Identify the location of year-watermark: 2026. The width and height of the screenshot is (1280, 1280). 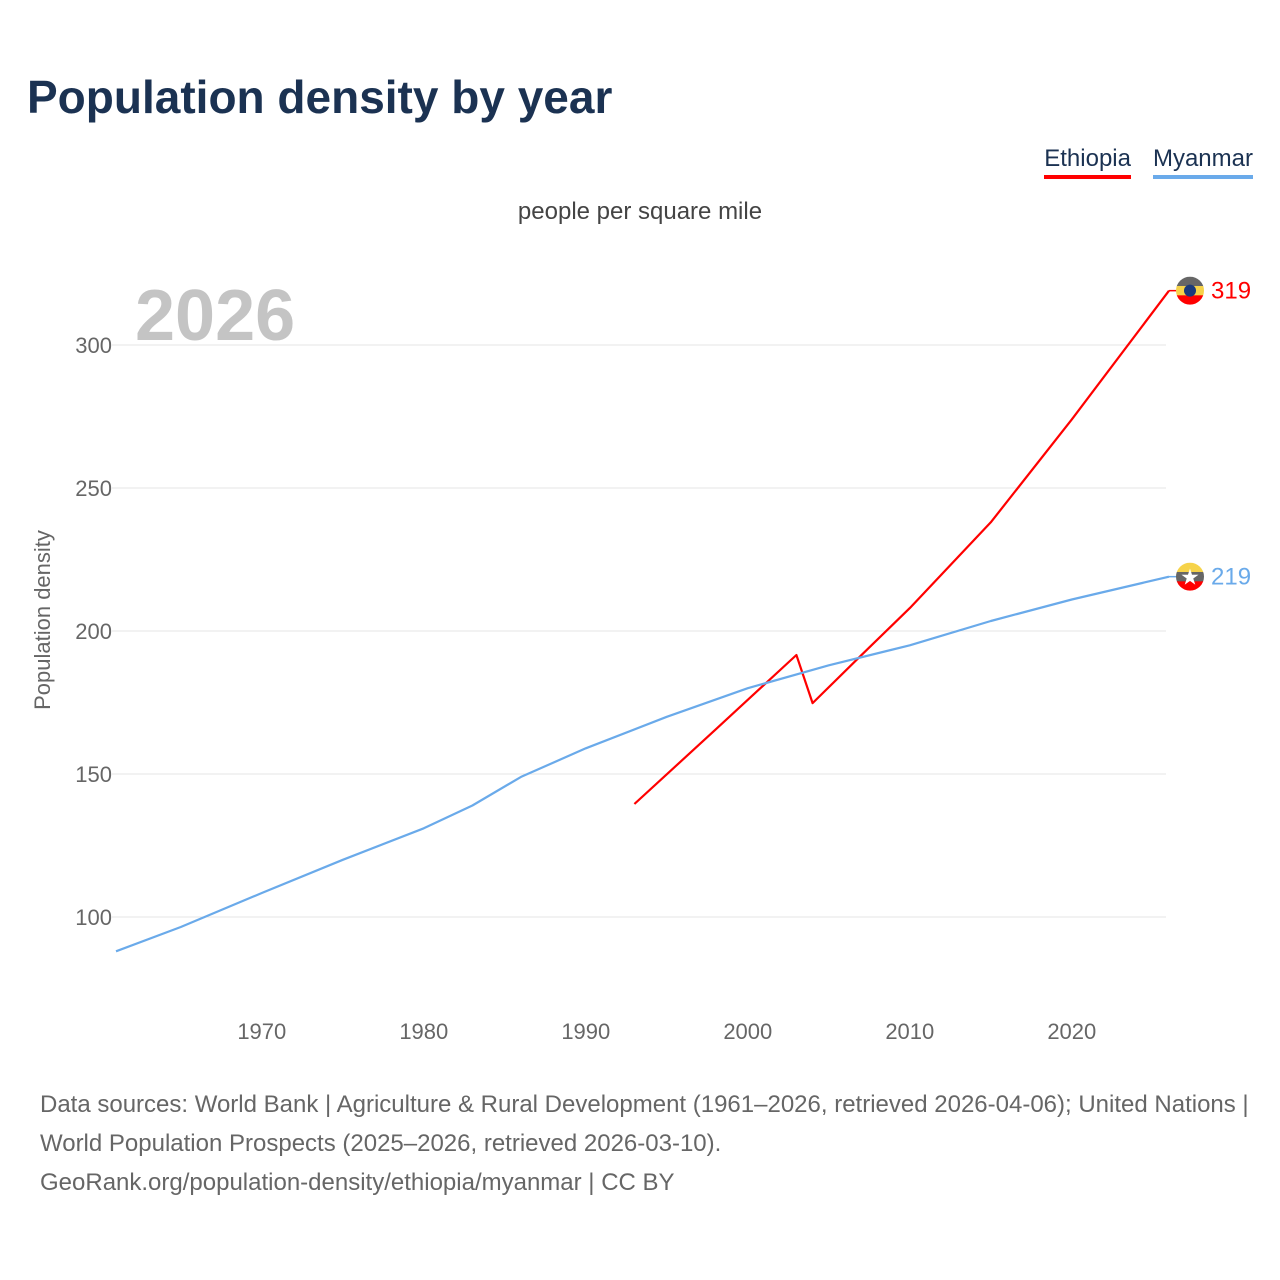
(215, 316).